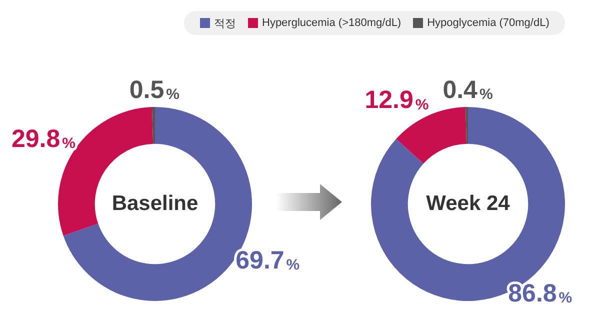 This screenshot has height=322, width=600. I want to click on legend-label: Hyperglucemia (>180mg/dL), so click(332, 23).